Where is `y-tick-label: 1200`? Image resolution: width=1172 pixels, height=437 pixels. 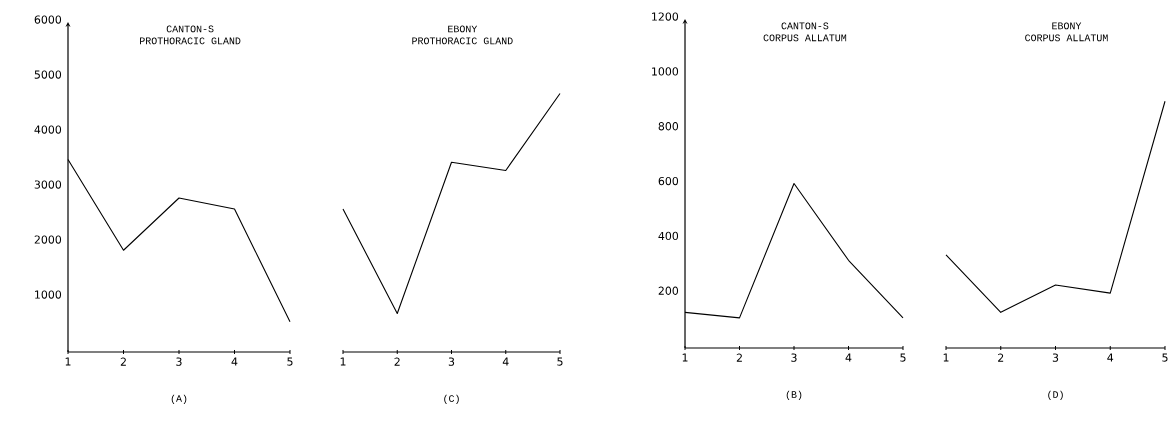 y-tick-label: 1200 is located at coordinates (665, 16).